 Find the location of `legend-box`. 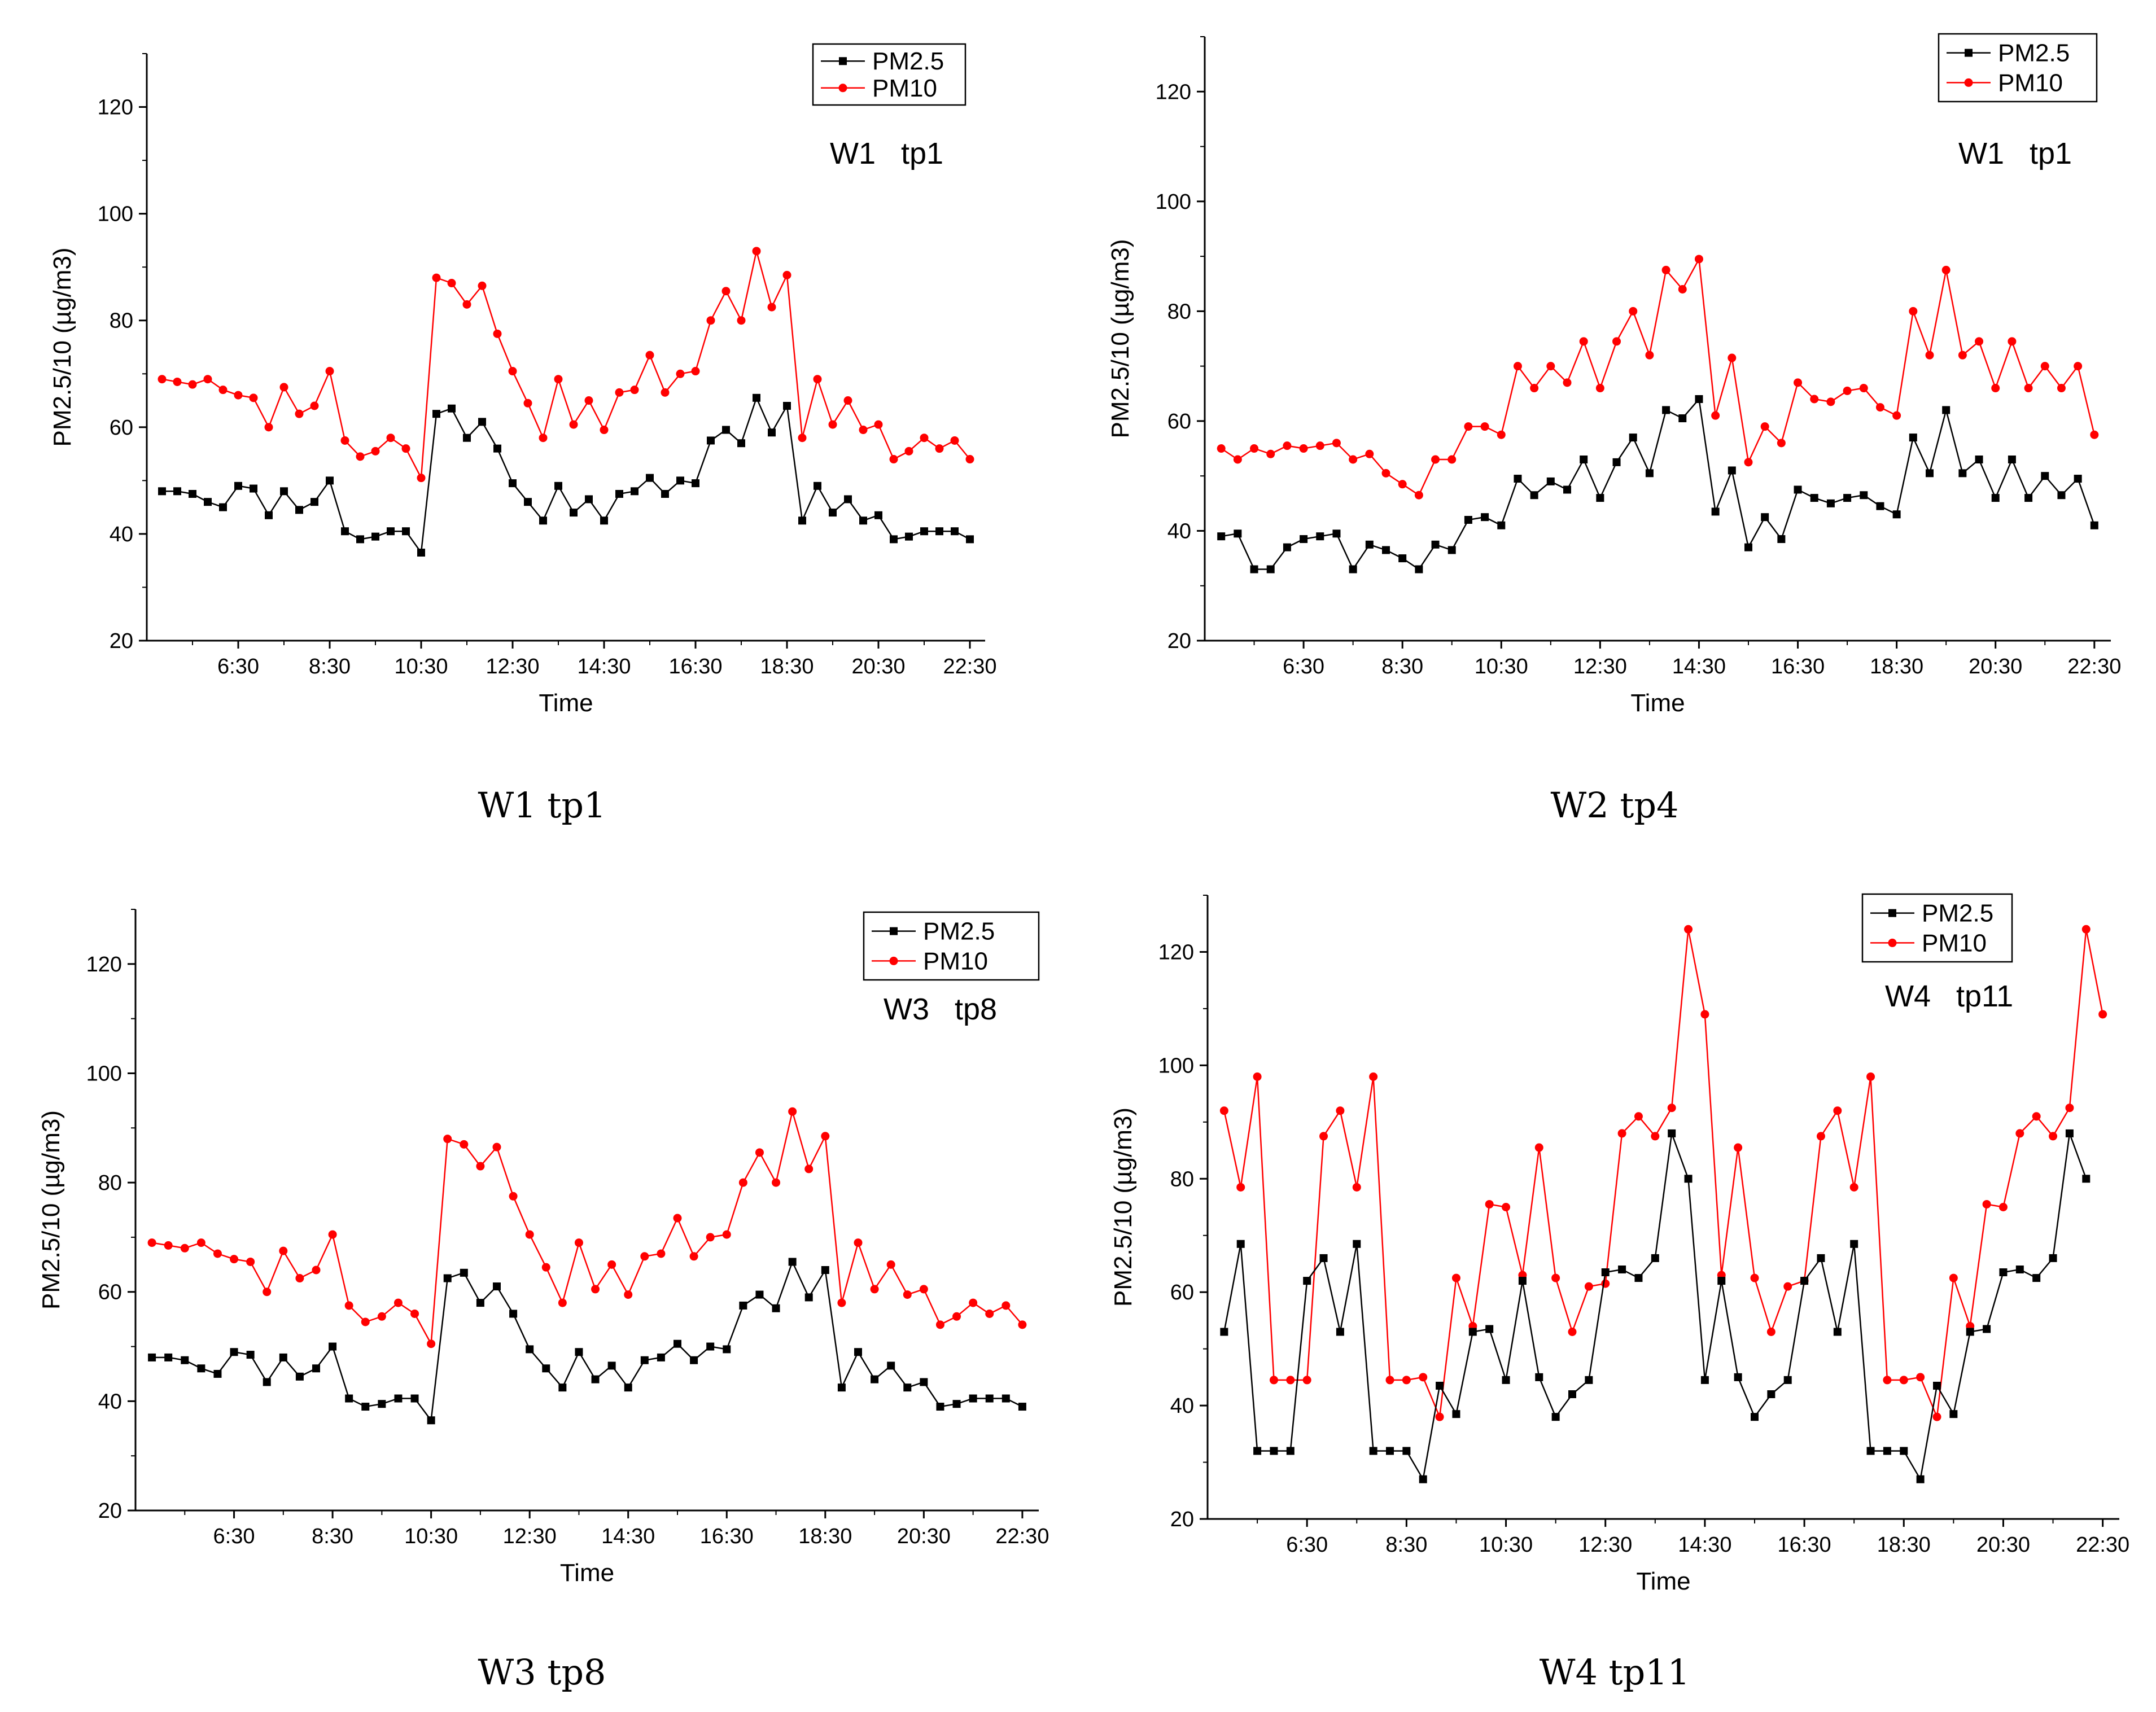

legend-box is located at coordinates (889, 74).